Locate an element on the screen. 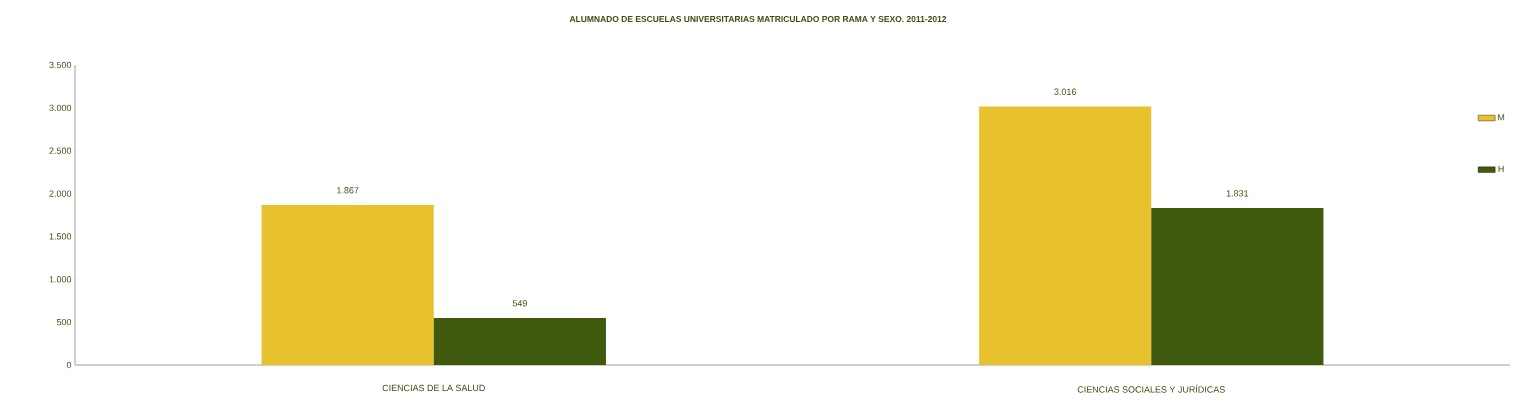  data-label: 549 is located at coordinates (519, 303).